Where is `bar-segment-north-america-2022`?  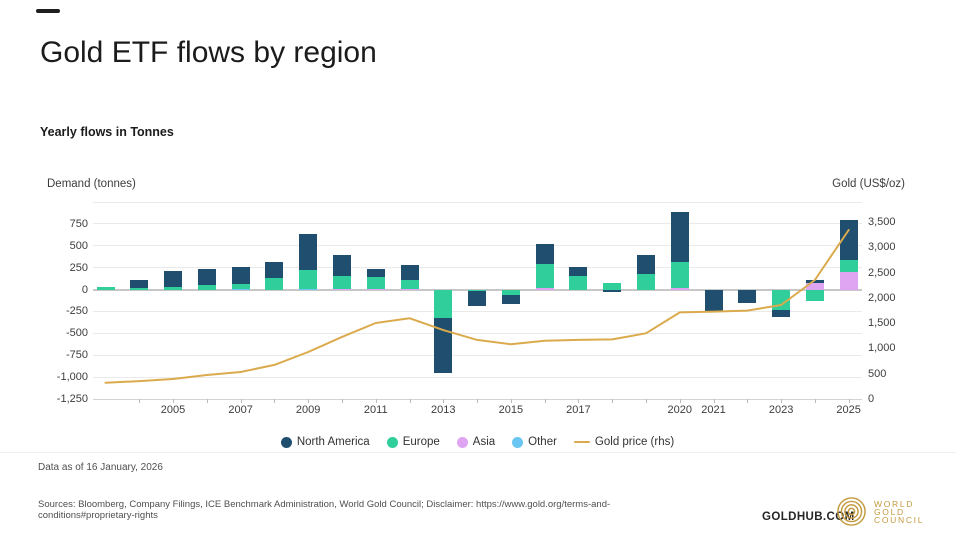
bar-segment-north-america-2022 is located at coordinates (747, 297).